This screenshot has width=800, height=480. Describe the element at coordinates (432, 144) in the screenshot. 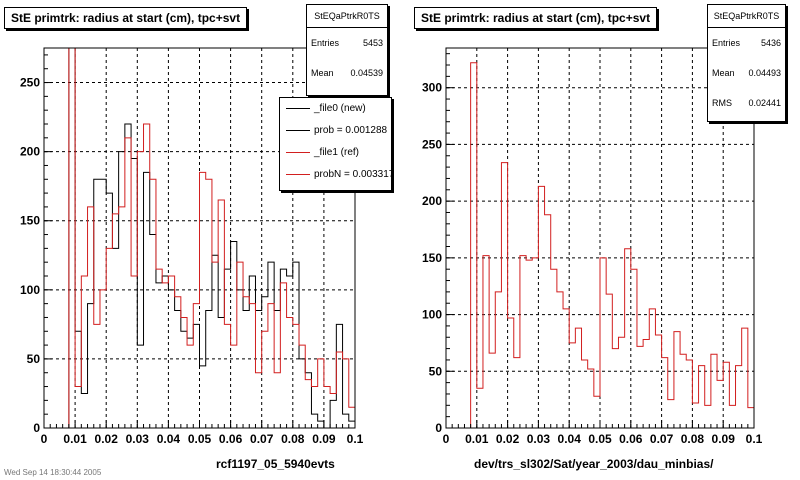

I see `right-y-tick-label: 250` at that location.